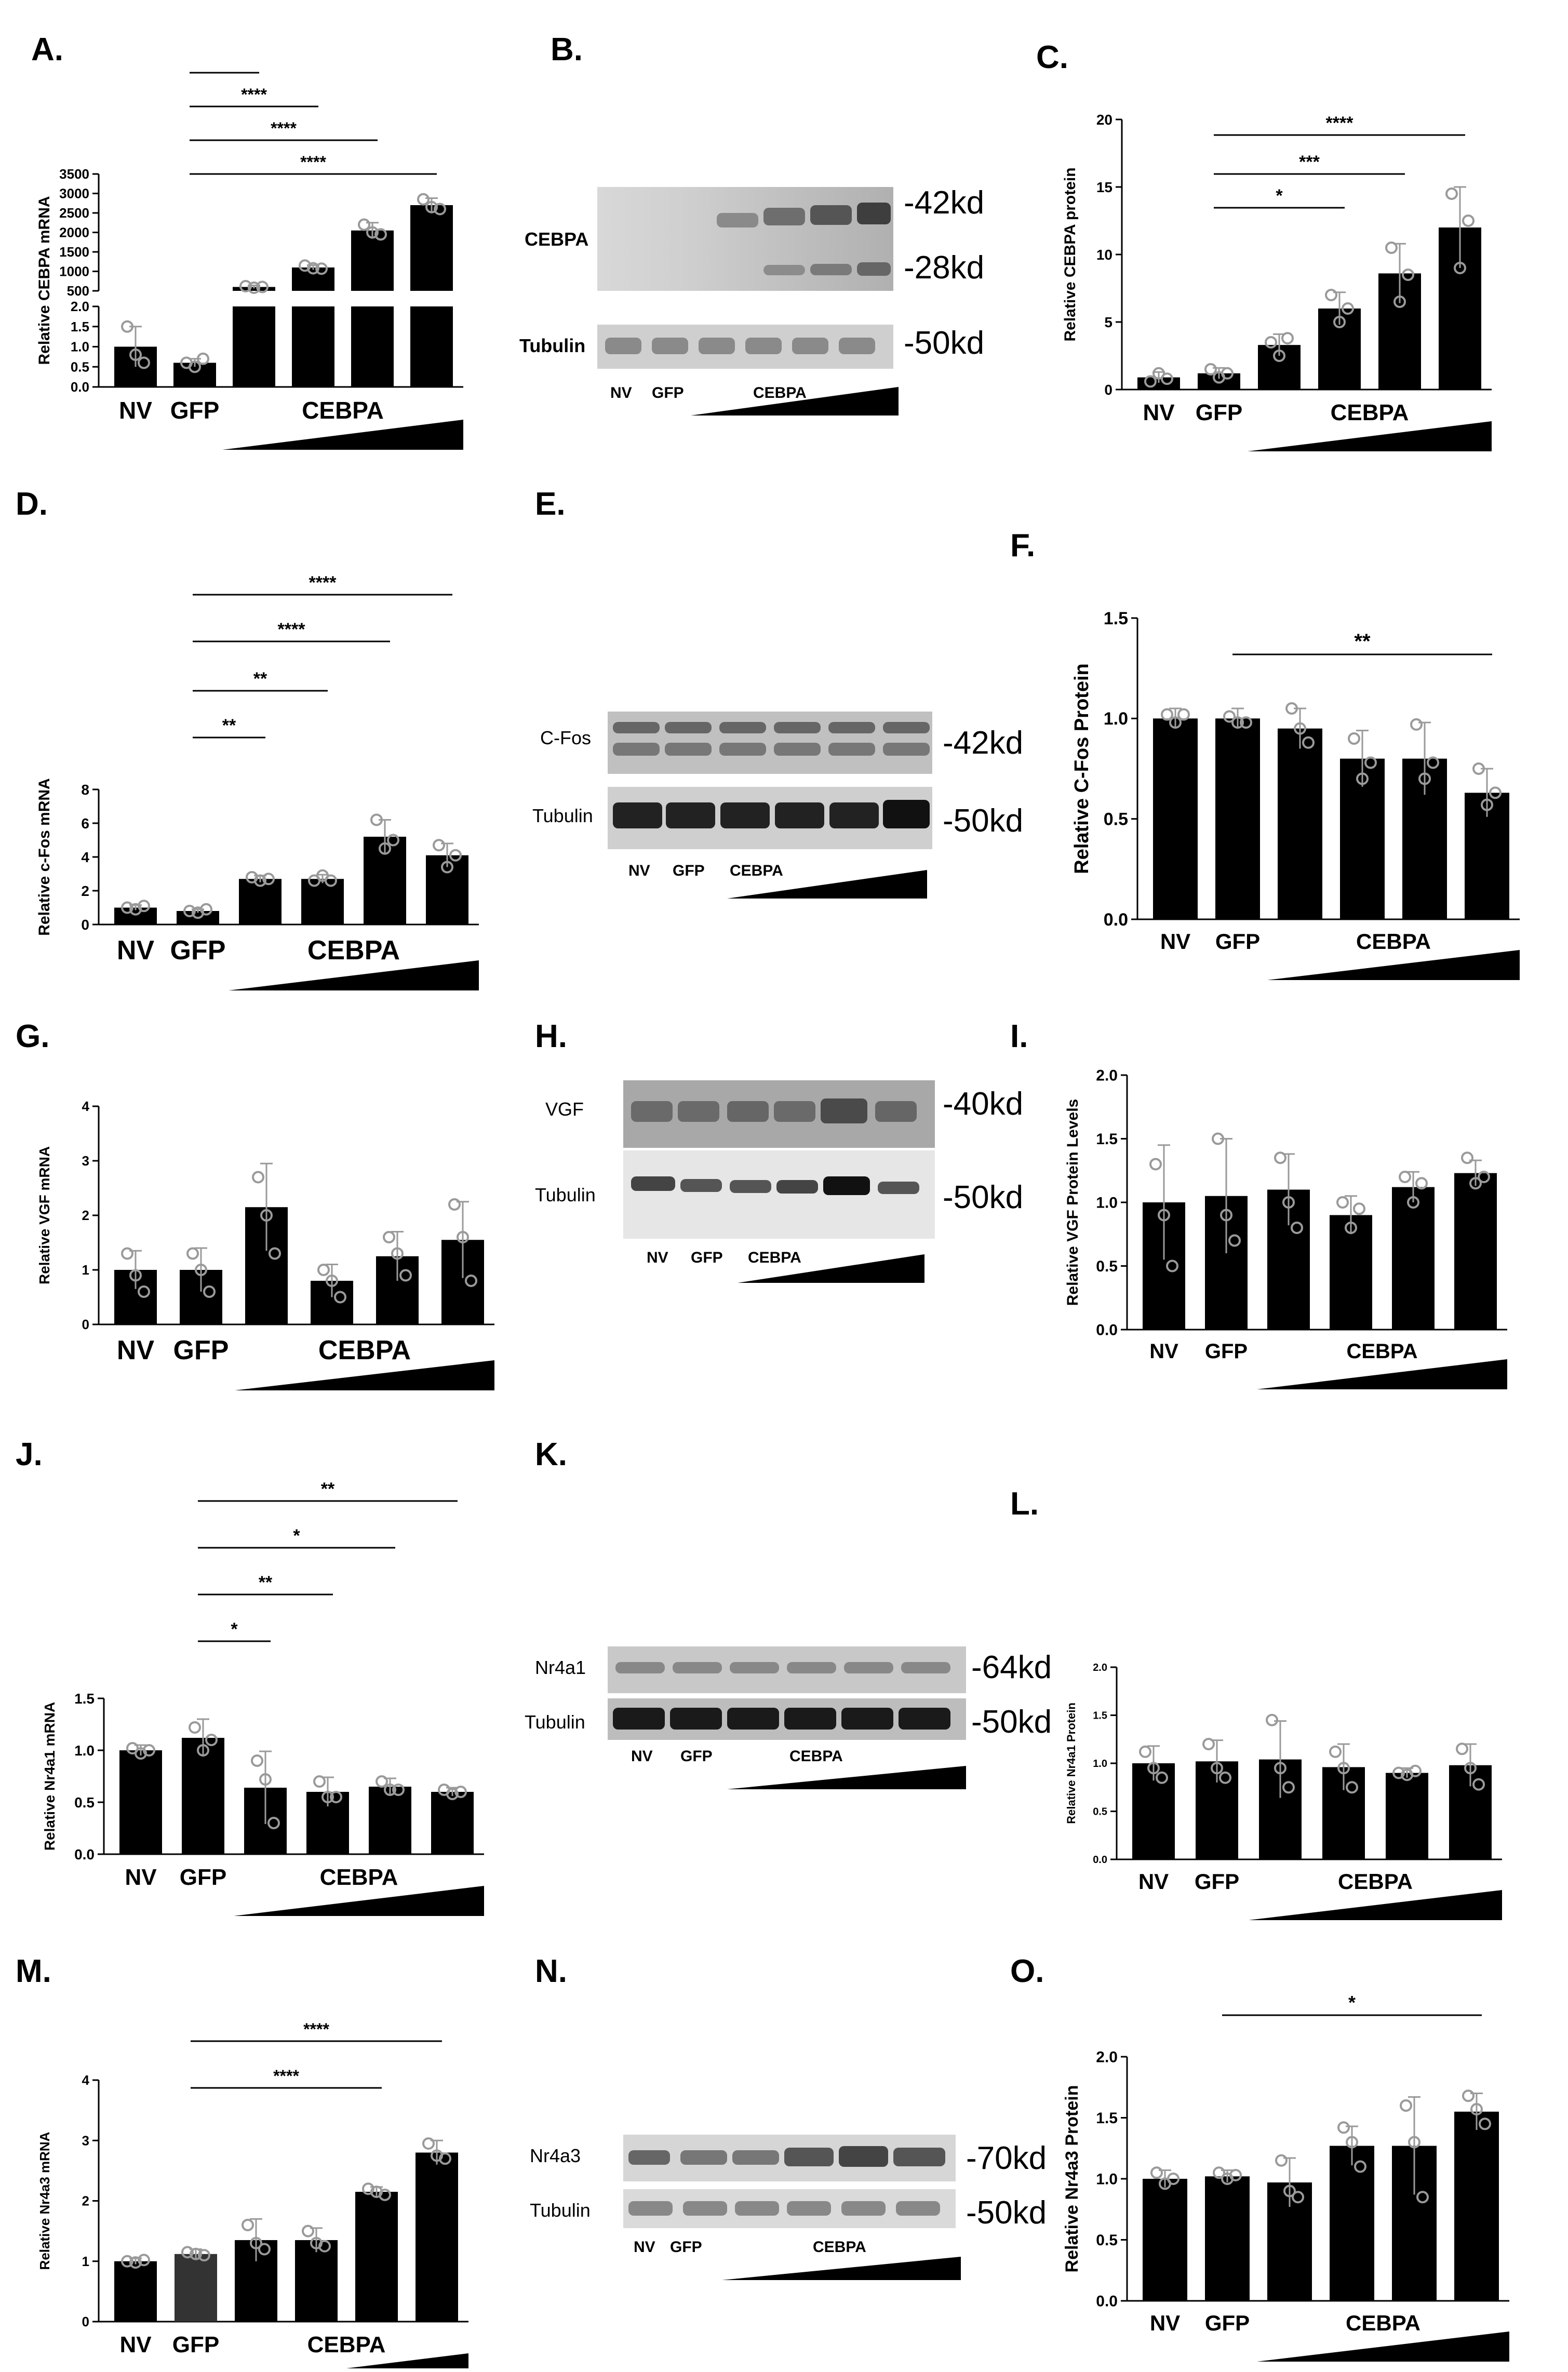 The width and height of the screenshot is (1568, 2372). What do you see at coordinates (831, 1269) in the screenshot?
I see `blot-h-gradient-wedge` at bounding box center [831, 1269].